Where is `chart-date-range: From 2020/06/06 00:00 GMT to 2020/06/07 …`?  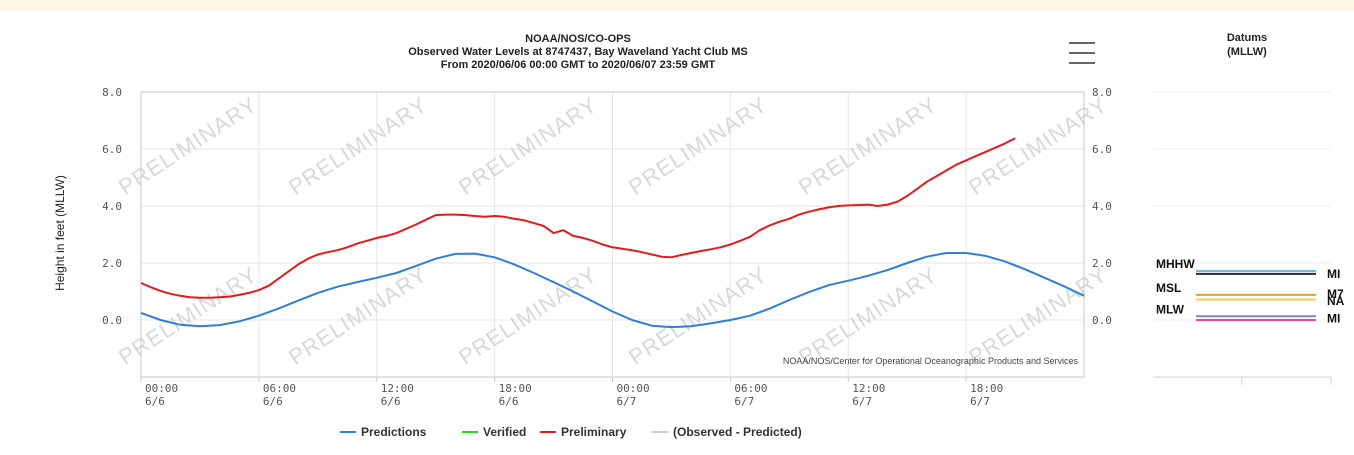
chart-date-range: From 2020/06/06 00:00 GMT to 2020/06/07 … is located at coordinates (578, 65).